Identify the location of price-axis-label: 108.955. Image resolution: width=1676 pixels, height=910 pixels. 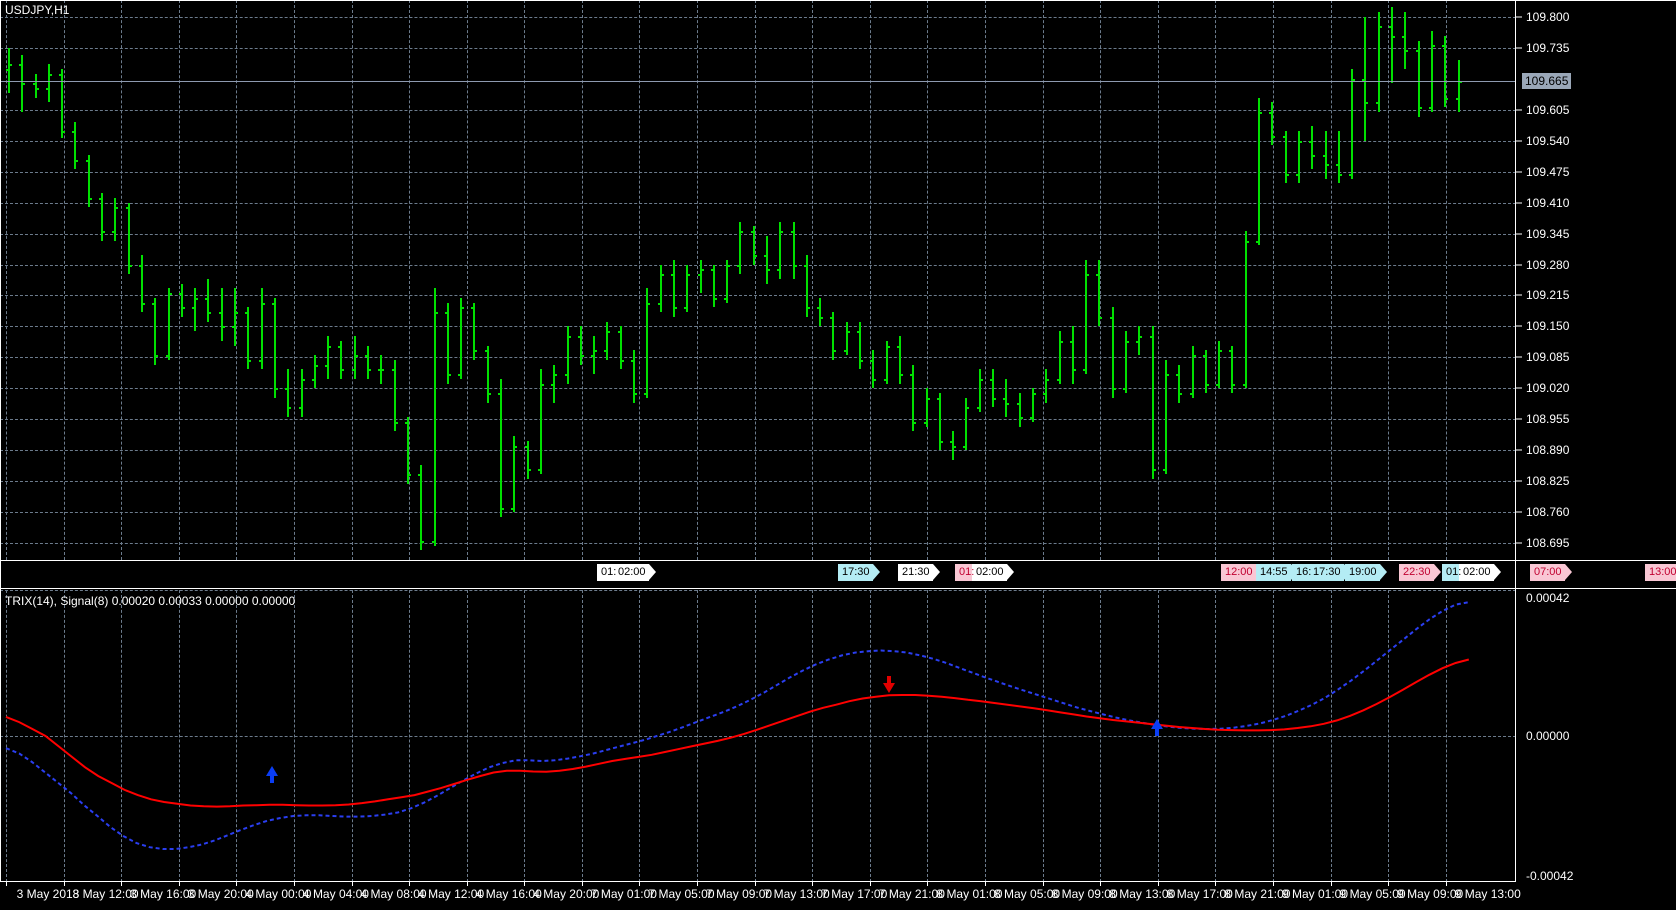
(1548, 419).